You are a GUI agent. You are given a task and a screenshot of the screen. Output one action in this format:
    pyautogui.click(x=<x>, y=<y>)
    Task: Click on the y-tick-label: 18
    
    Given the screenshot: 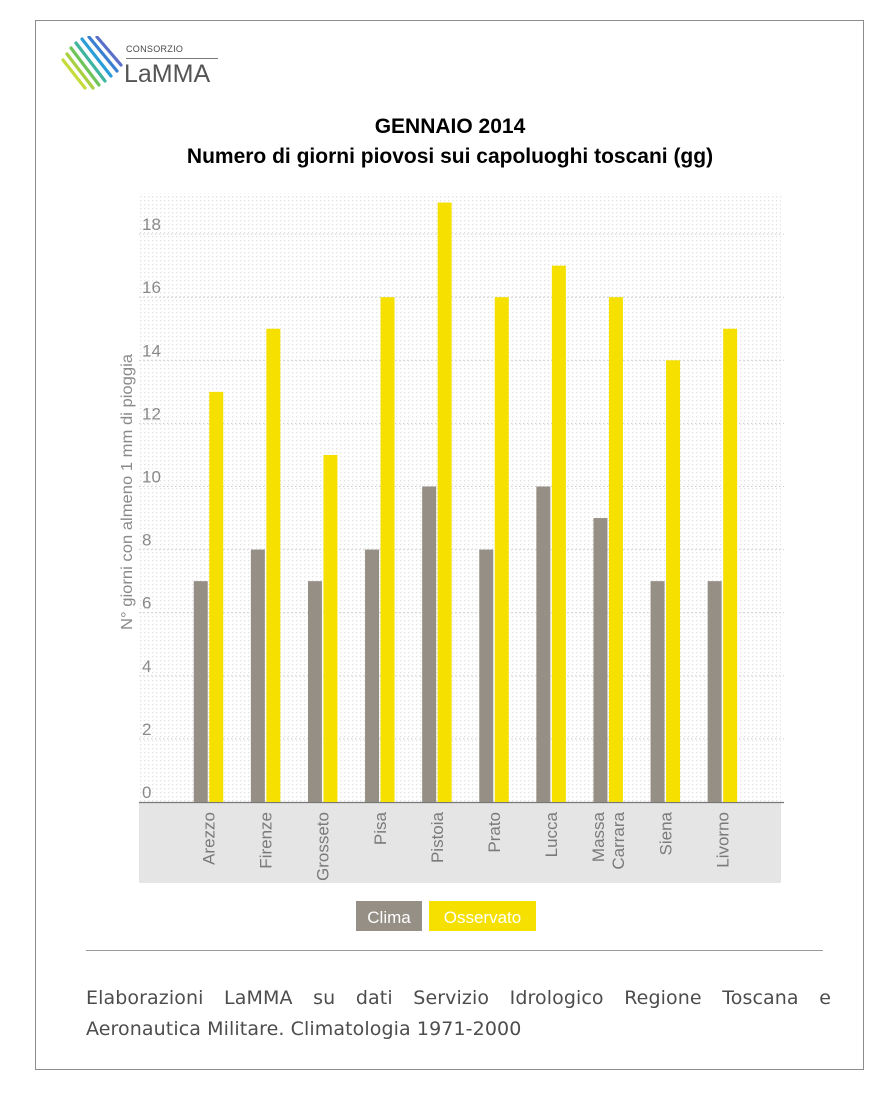 What is the action you would take?
    pyautogui.click(x=151, y=224)
    